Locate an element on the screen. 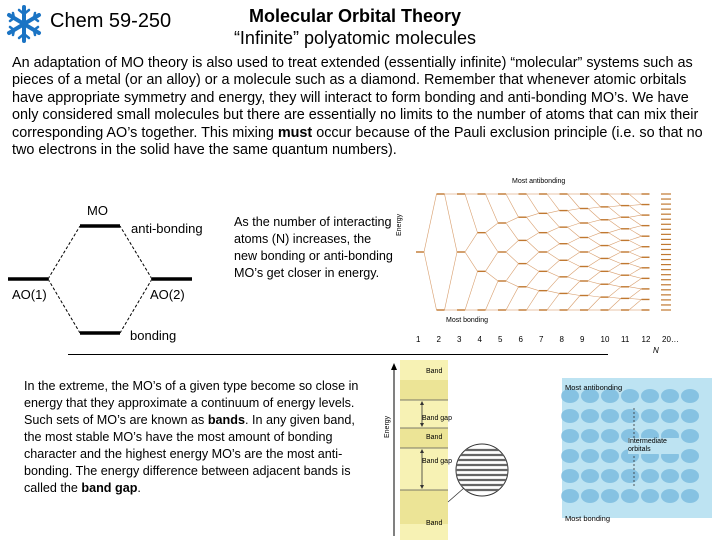 This screenshot has width=720, height=540. course-code: Chem 59-250 is located at coordinates (111, 21).